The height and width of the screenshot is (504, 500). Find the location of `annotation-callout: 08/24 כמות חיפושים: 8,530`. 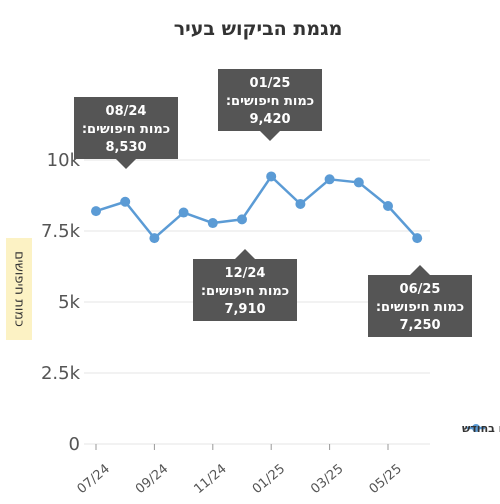

annotation-callout: 08/24 כמות חיפושים: 8,530 is located at coordinates (126, 133).